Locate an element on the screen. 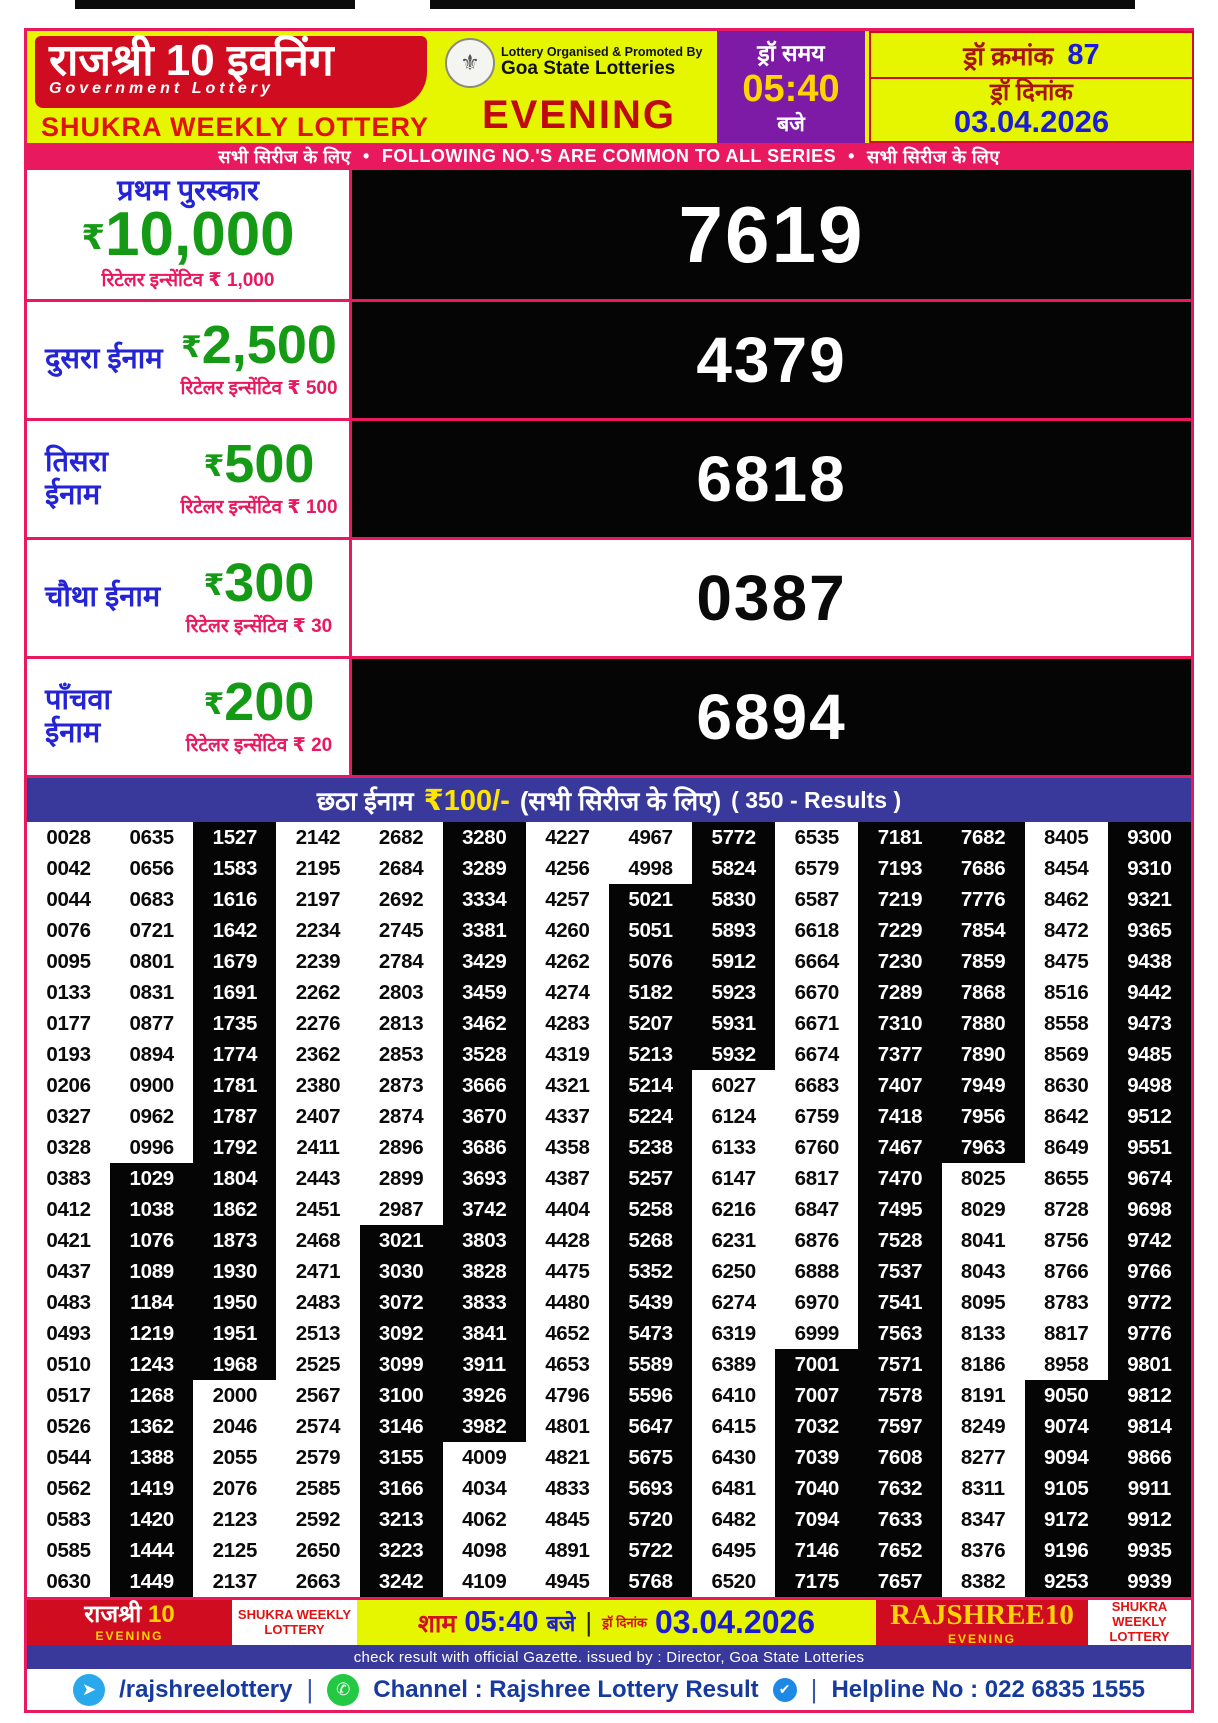 The height and width of the screenshot is (1723, 1218). whatsapp-channel-link: Channel : Rajshree Lottery Result is located at coordinates (566, 1689).